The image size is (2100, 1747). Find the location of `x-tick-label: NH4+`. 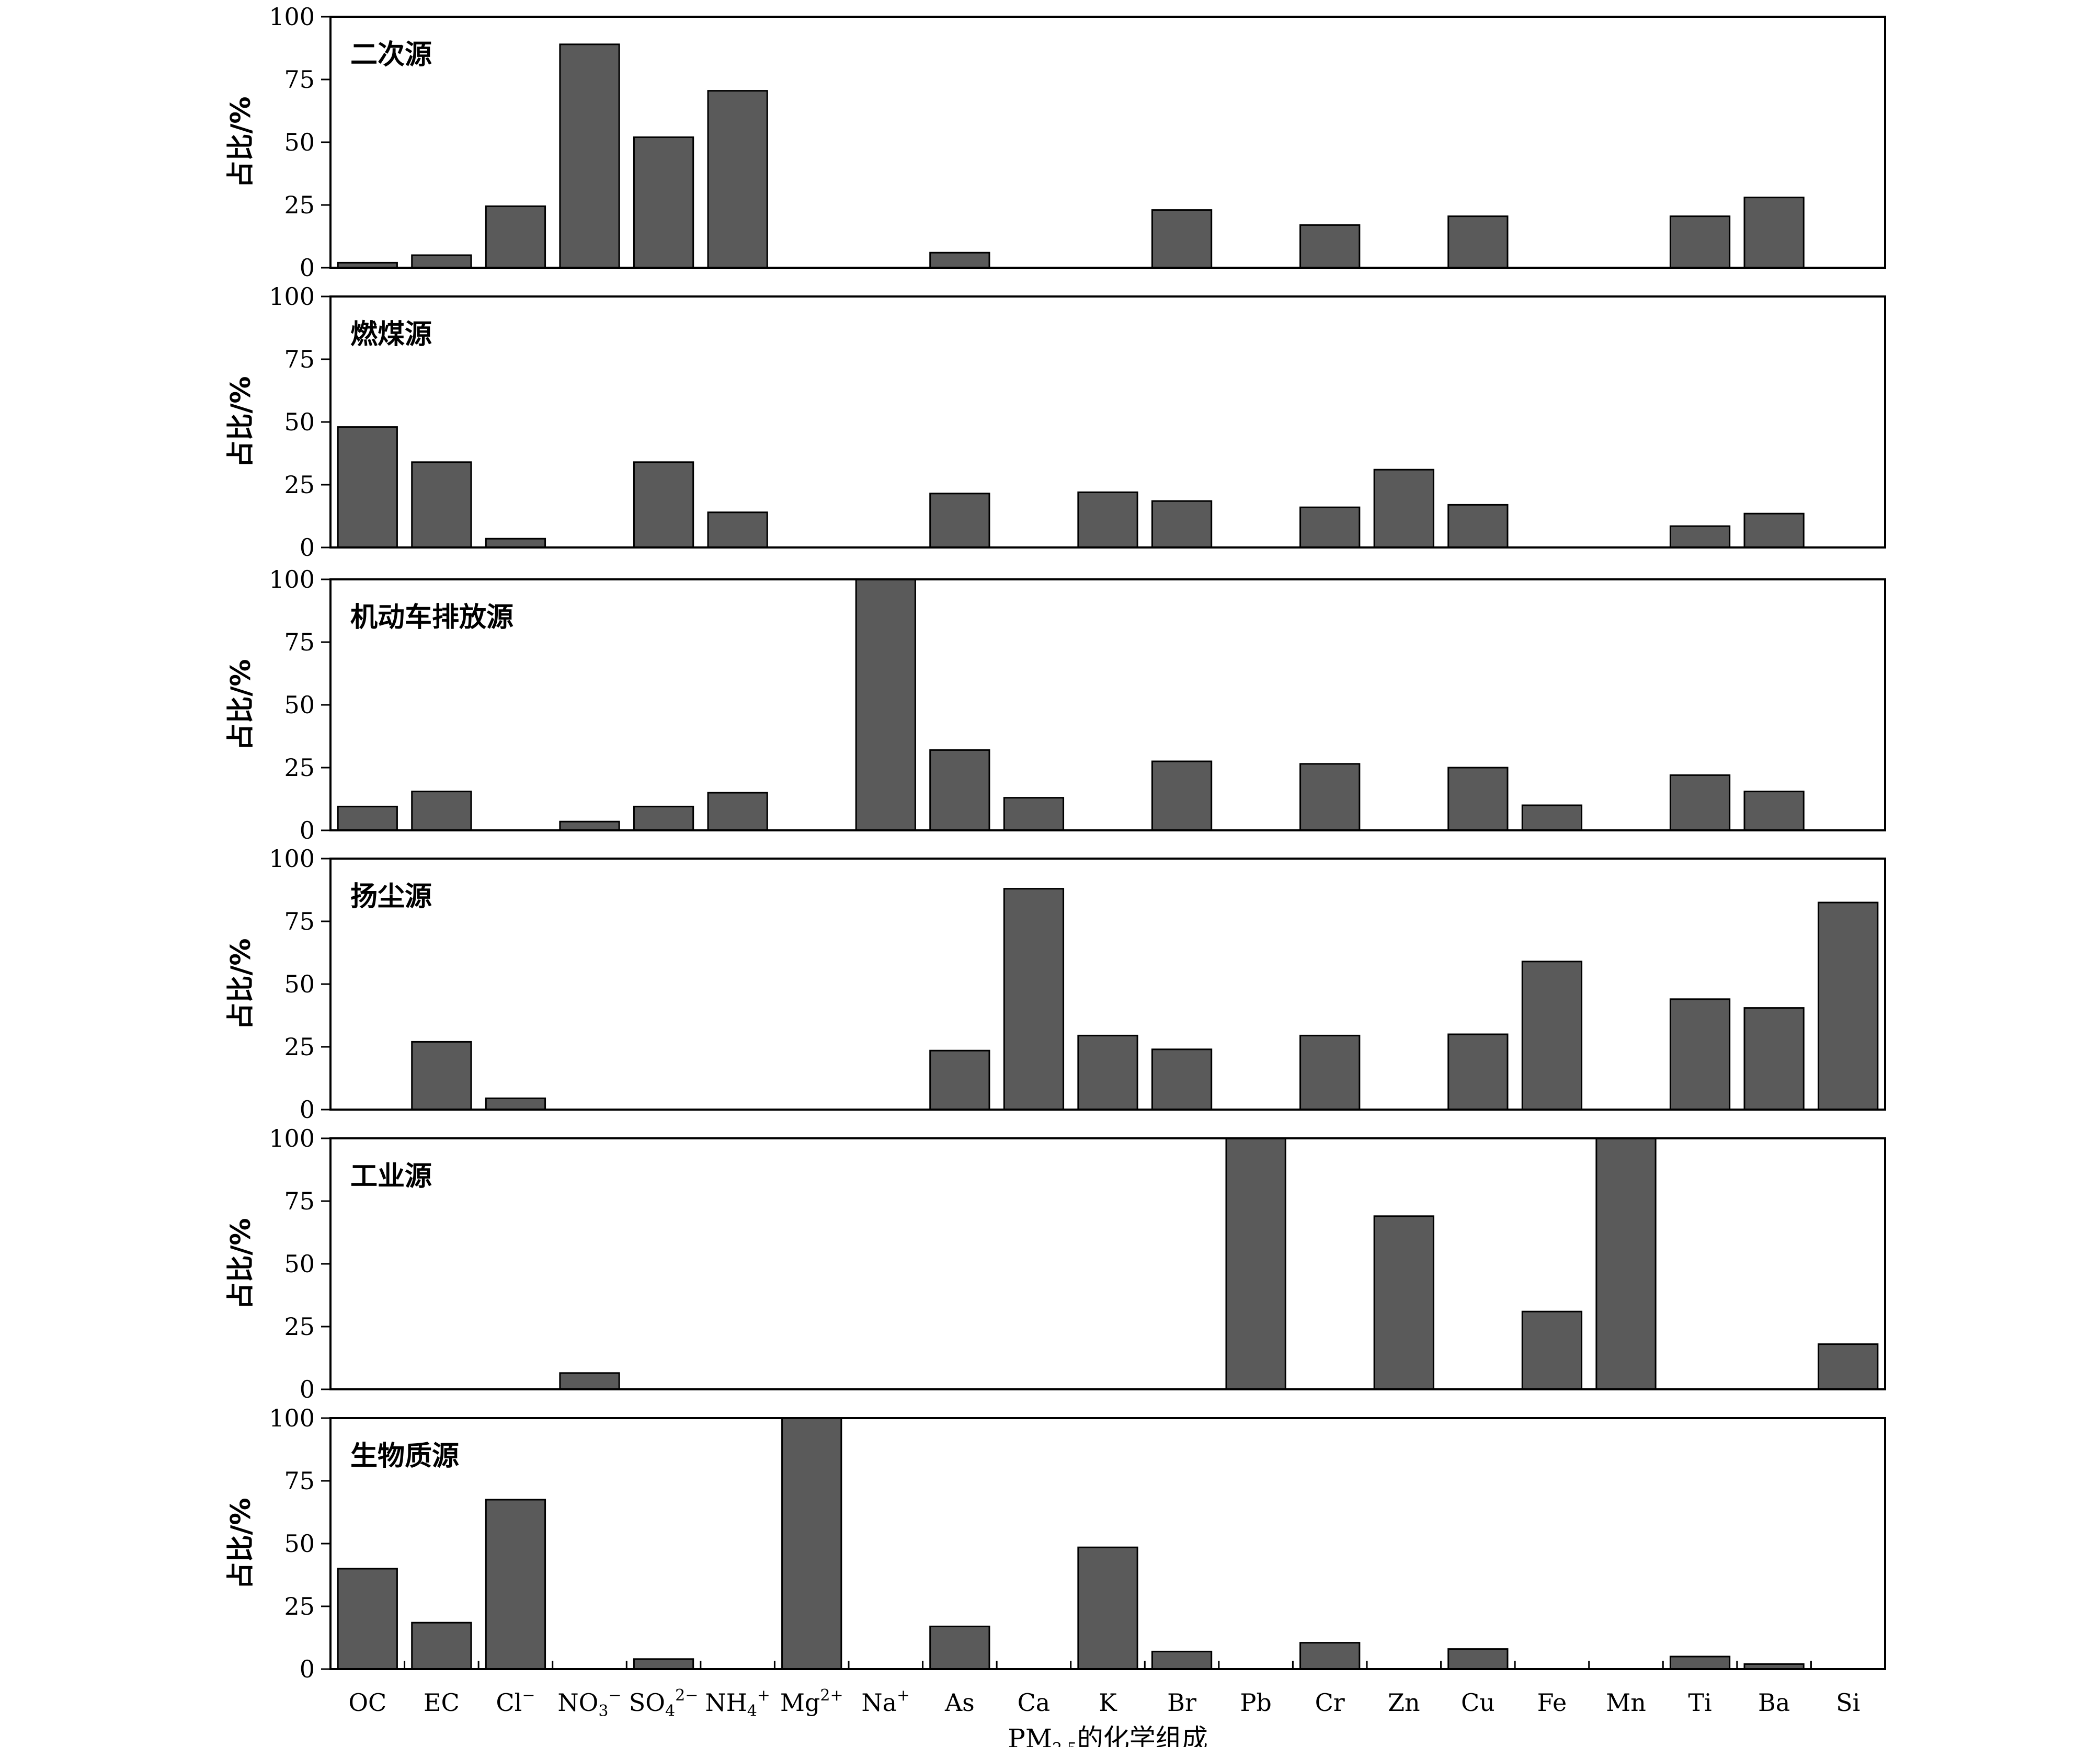

x-tick-label: NH4+ is located at coordinates (737, 1703).